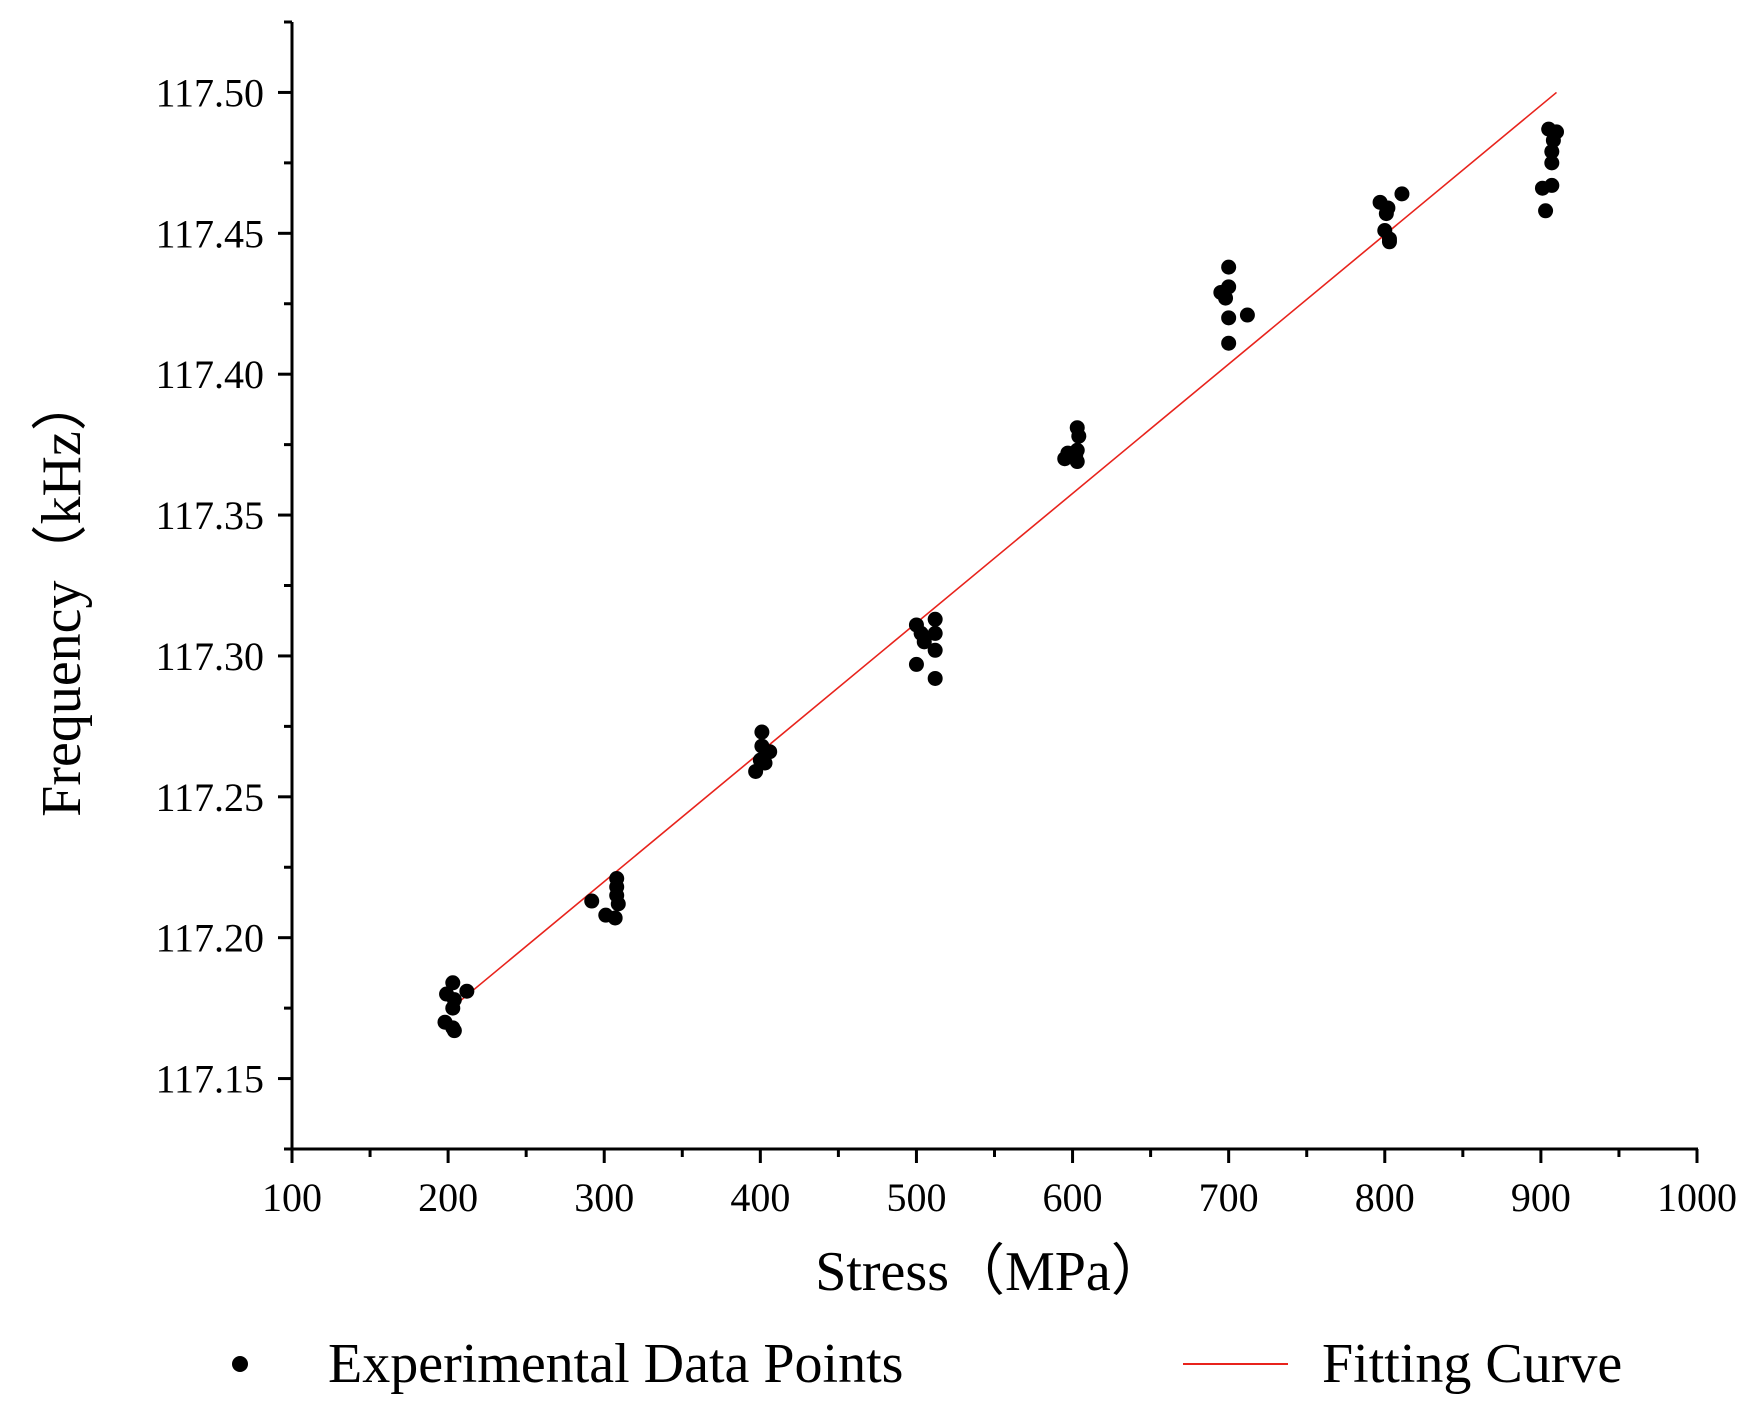  Describe the element at coordinates (1229, 1197) in the screenshot. I see `x-tick-label: 700` at that location.